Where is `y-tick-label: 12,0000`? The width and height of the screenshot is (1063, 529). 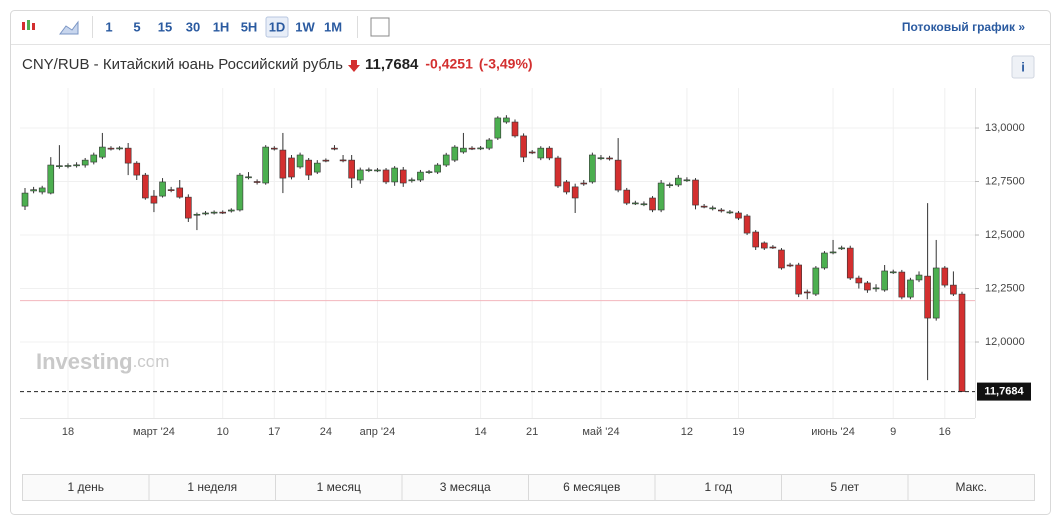
y-tick-label: 12,0000 is located at coordinates (1005, 342).